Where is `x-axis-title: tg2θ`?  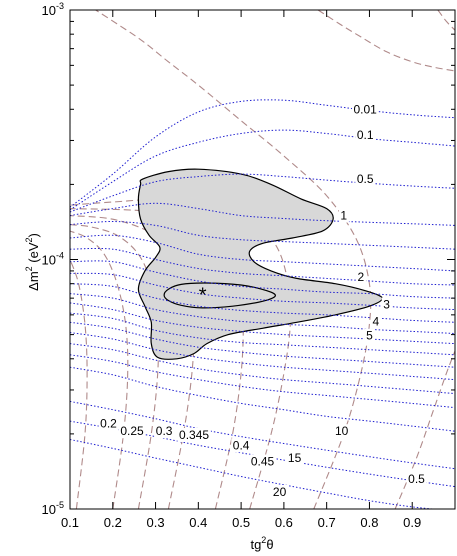 x-axis-title: tg2θ is located at coordinates (261, 543).